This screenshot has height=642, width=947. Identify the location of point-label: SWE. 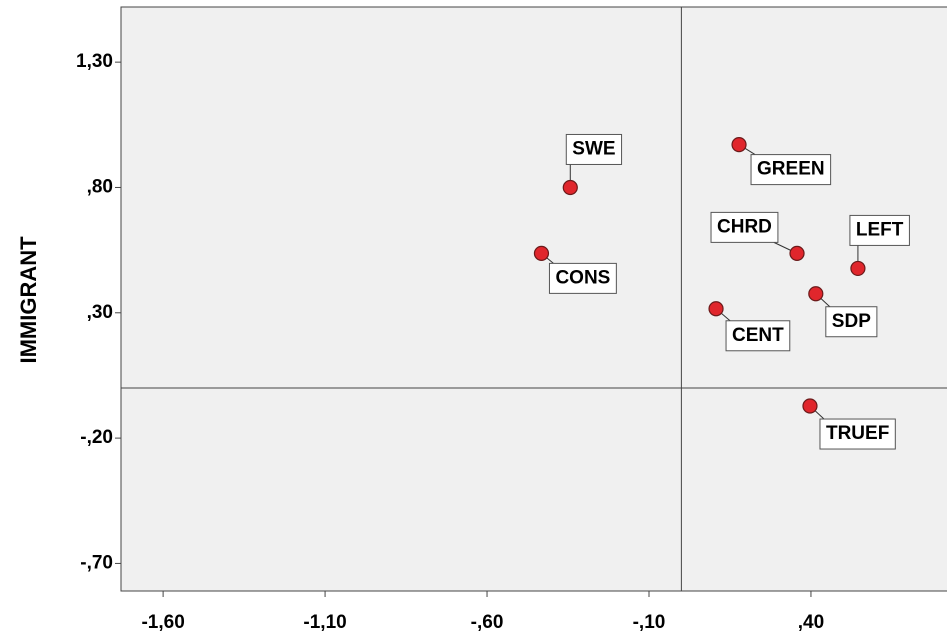
(593, 148).